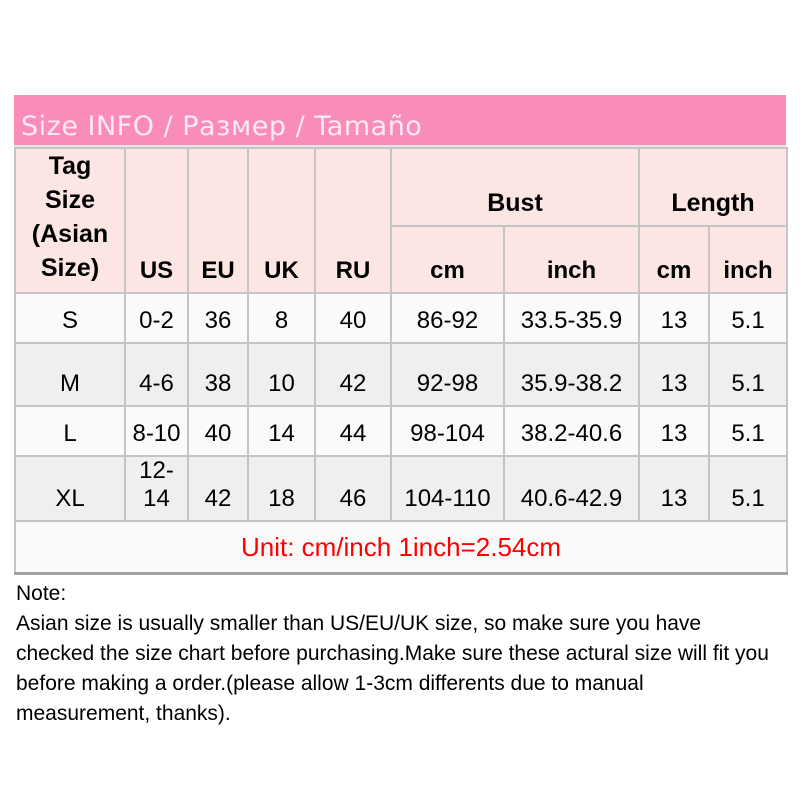 This screenshot has width=800, height=800. Describe the element at coordinates (353, 374) in the screenshot. I see `cell-ru: 42` at that location.